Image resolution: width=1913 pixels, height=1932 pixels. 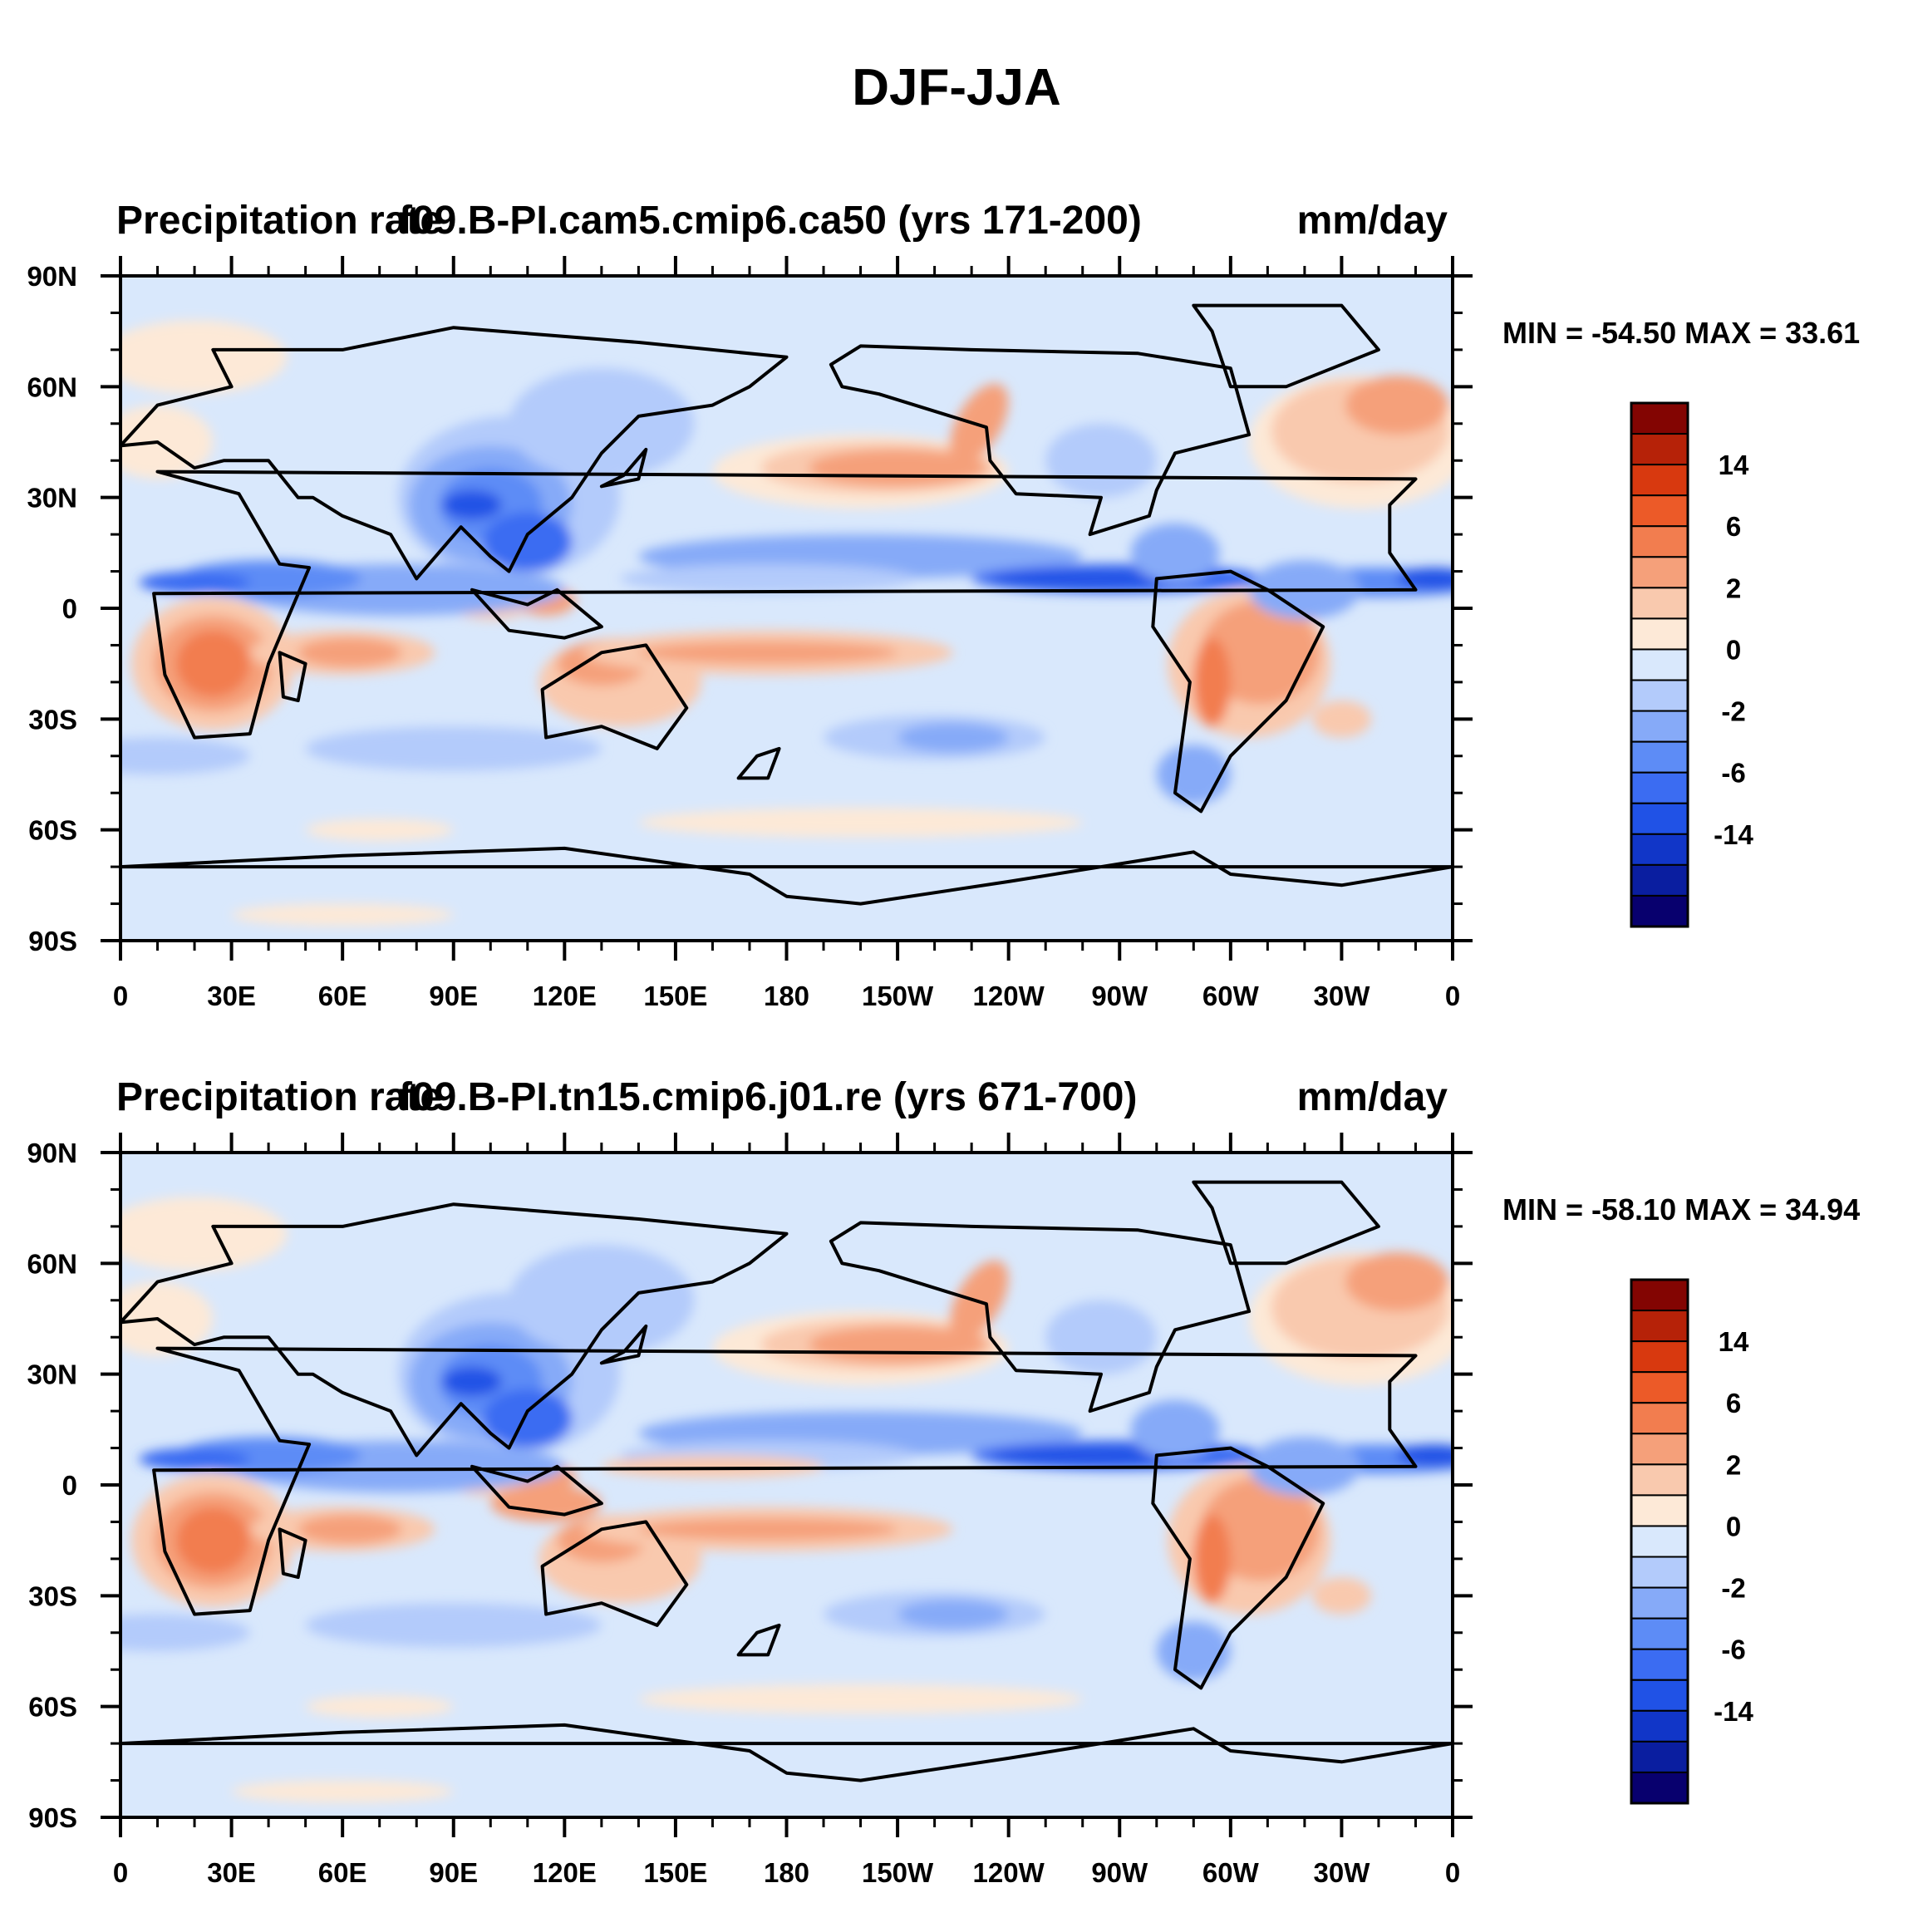 I want to click on sio-pos-inner, so click(x=350, y=1530).